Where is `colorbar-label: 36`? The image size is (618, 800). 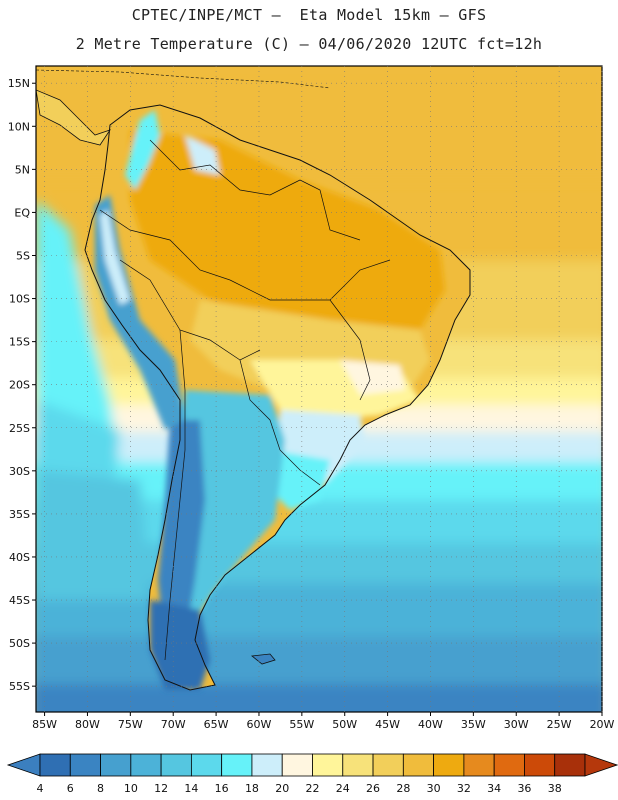
colorbar-label: 36 is located at coordinates (524, 788).